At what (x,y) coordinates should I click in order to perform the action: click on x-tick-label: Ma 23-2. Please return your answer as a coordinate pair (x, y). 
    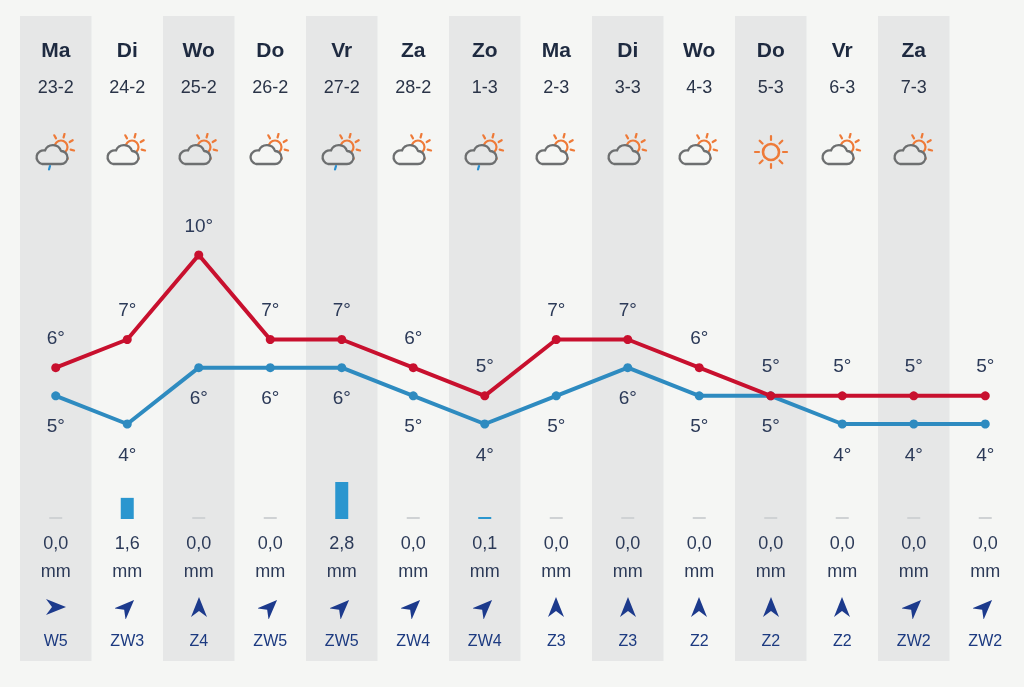
    Looking at the image, I should click on (55, 67).